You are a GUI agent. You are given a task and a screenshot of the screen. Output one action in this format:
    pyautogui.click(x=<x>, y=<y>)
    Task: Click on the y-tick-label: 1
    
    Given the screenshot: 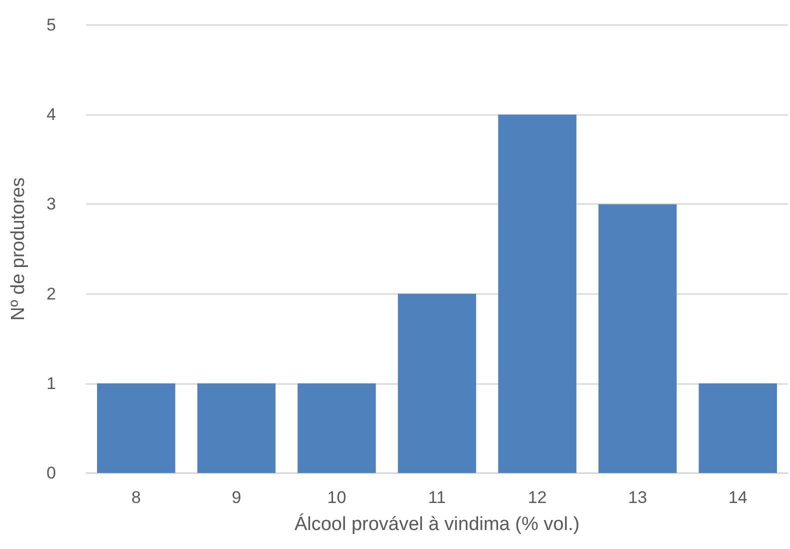 What is the action you would take?
    pyautogui.click(x=51, y=383)
    